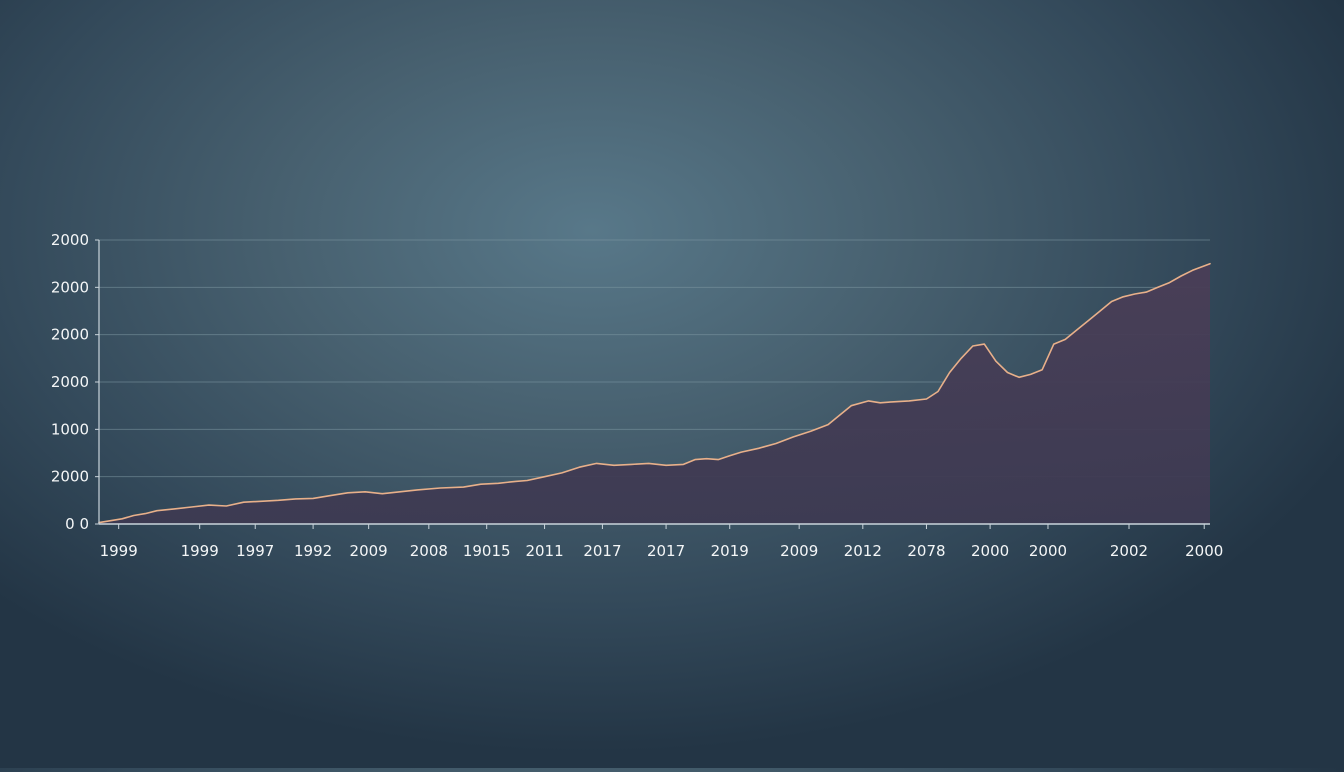  I want to click on y-tick-label-5: 2000, so click(70, 287).